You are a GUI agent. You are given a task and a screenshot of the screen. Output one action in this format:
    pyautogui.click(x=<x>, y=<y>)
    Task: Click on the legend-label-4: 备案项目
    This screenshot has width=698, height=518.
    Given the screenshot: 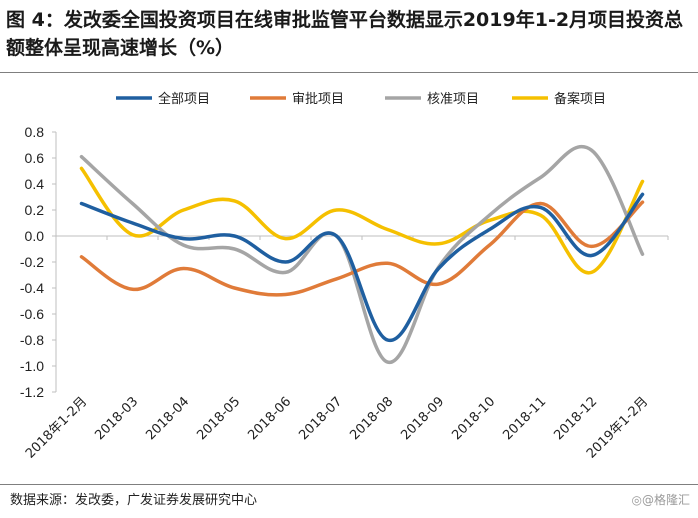 What is the action you would take?
    pyautogui.click(x=580, y=99)
    